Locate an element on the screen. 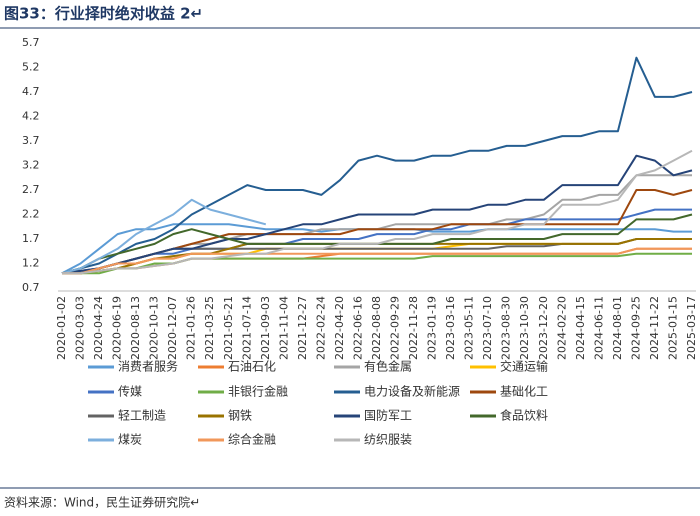 The image size is (700, 516). y-tick-label: 5.7 is located at coordinates (31, 42).